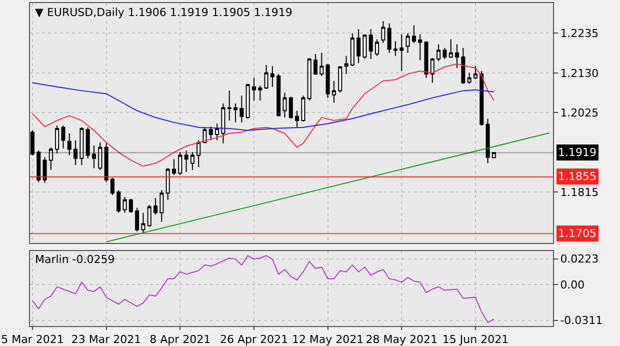  Describe the element at coordinates (579, 259) in the screenshot. I see `y-tick-label: 0.0223` at that location.